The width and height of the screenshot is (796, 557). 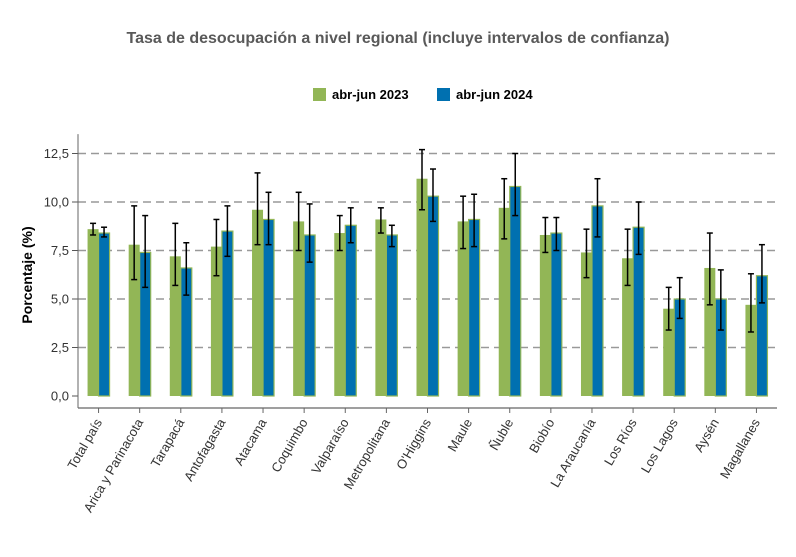 I want to click on y-axis-label: Porcentaje (%), so click(x=27, y=274).